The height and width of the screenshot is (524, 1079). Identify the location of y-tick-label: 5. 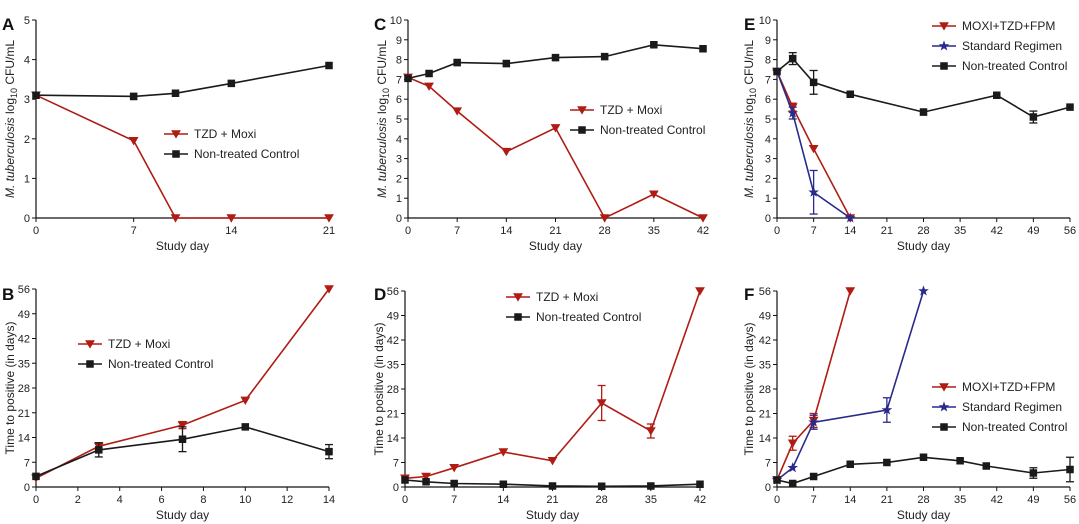
(768, 120).